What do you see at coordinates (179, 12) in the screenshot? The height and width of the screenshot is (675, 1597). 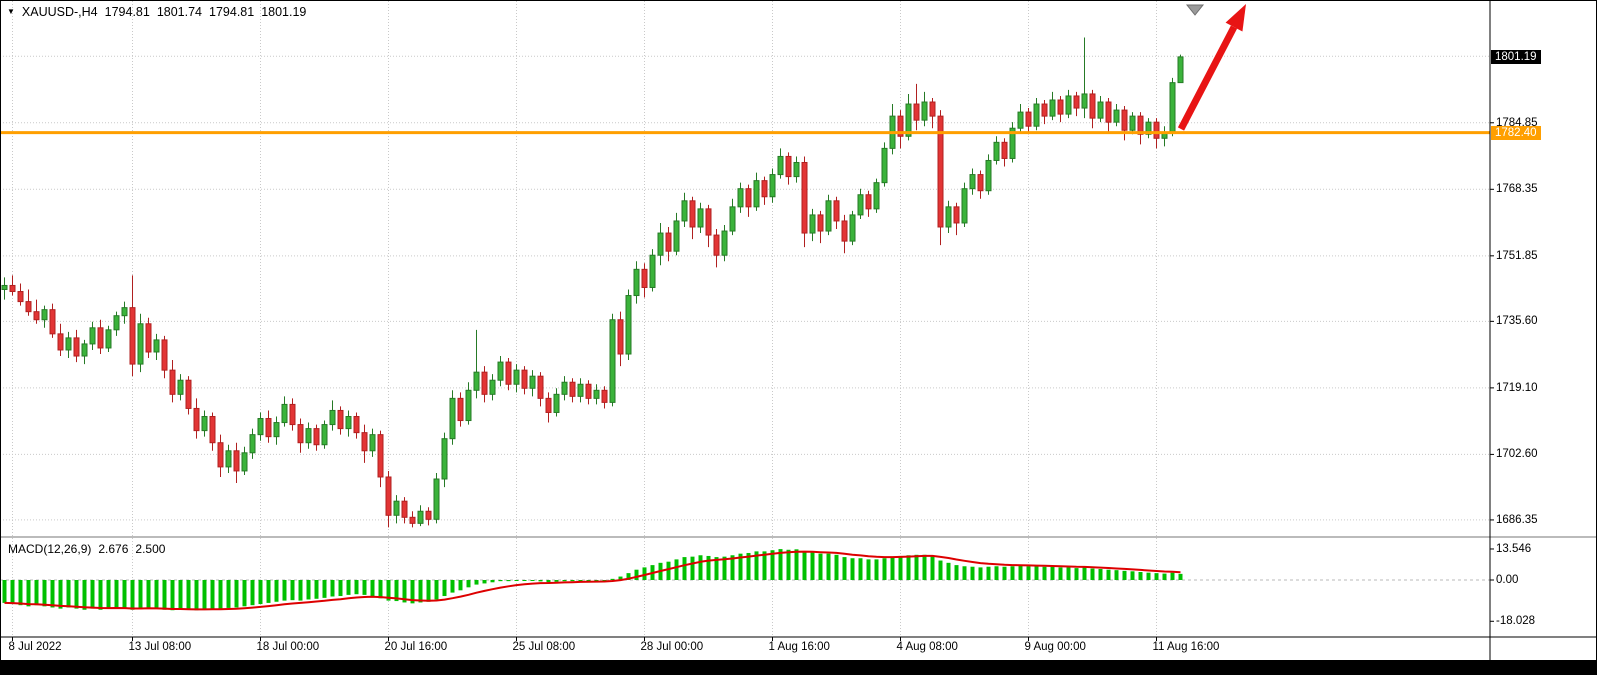 I see `ohlc-high: 1801.74` at bounding box center [179, 12].